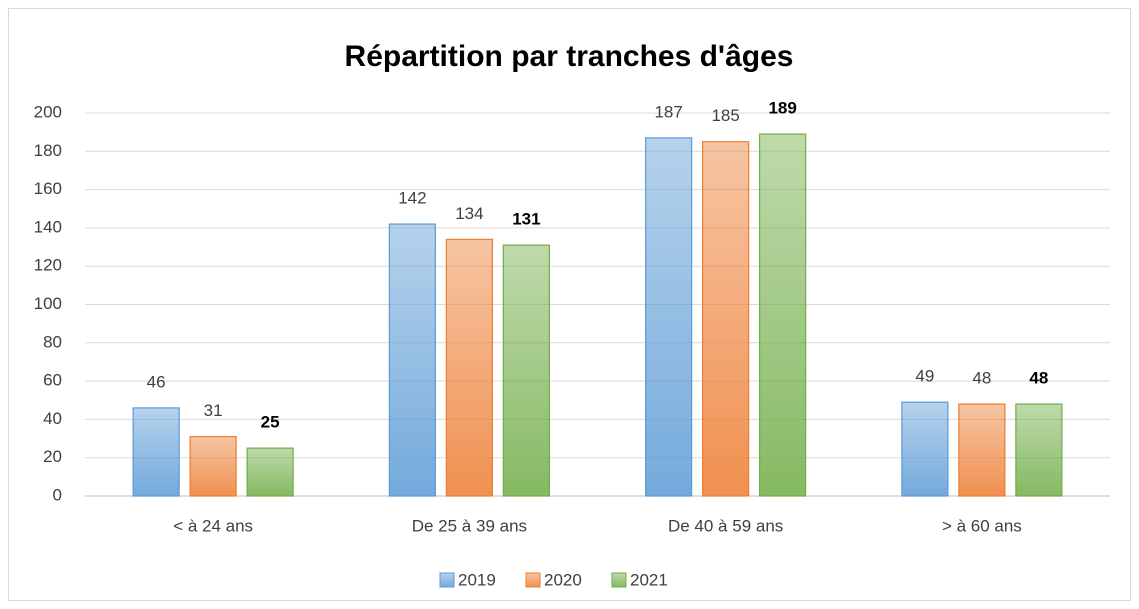 This screenshot has height=609, width=1139. I want to click on data-label: 49, so click(924, 376).